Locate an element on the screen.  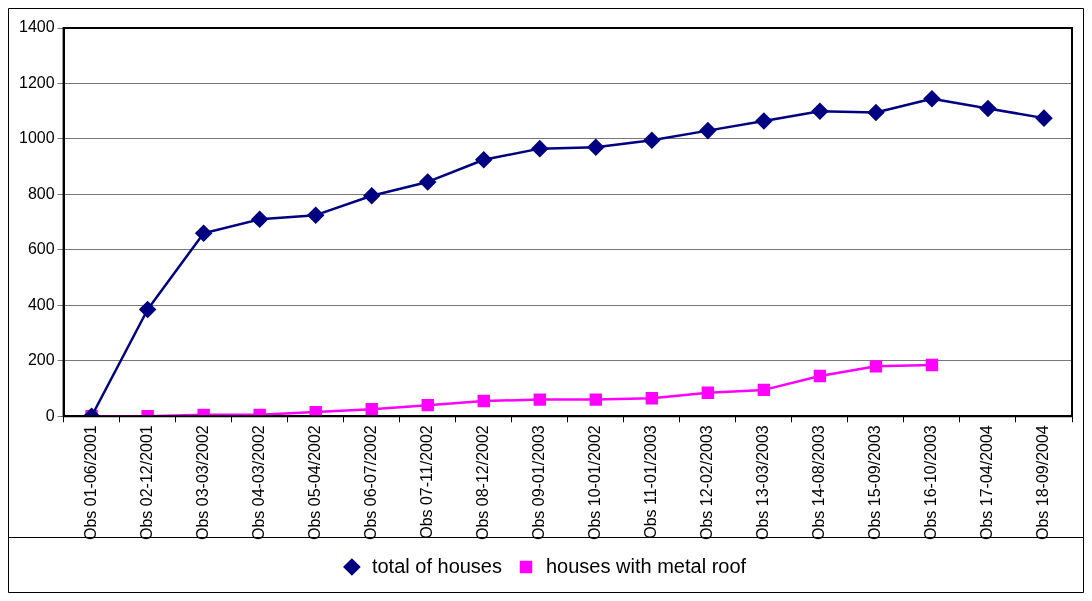
legend-label: total of houses is located at coordinates (436, 565).